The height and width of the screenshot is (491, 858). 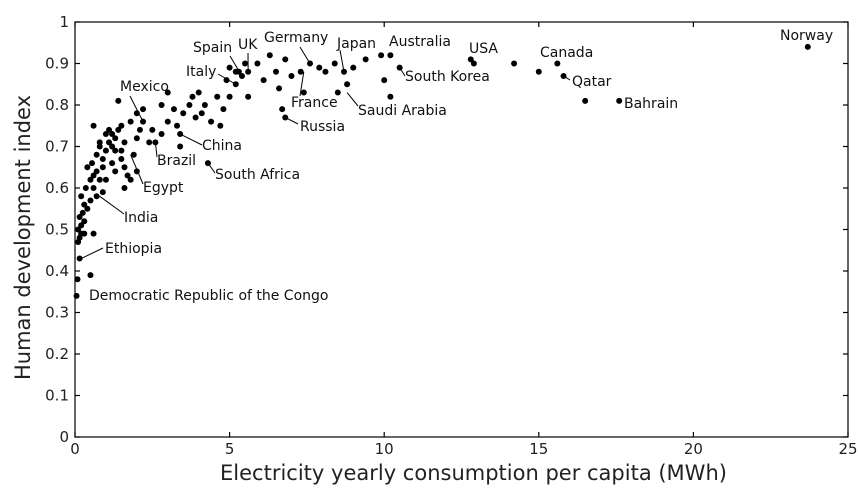 I want to click on x-tick-label: 5, so click(x=230, y=449).